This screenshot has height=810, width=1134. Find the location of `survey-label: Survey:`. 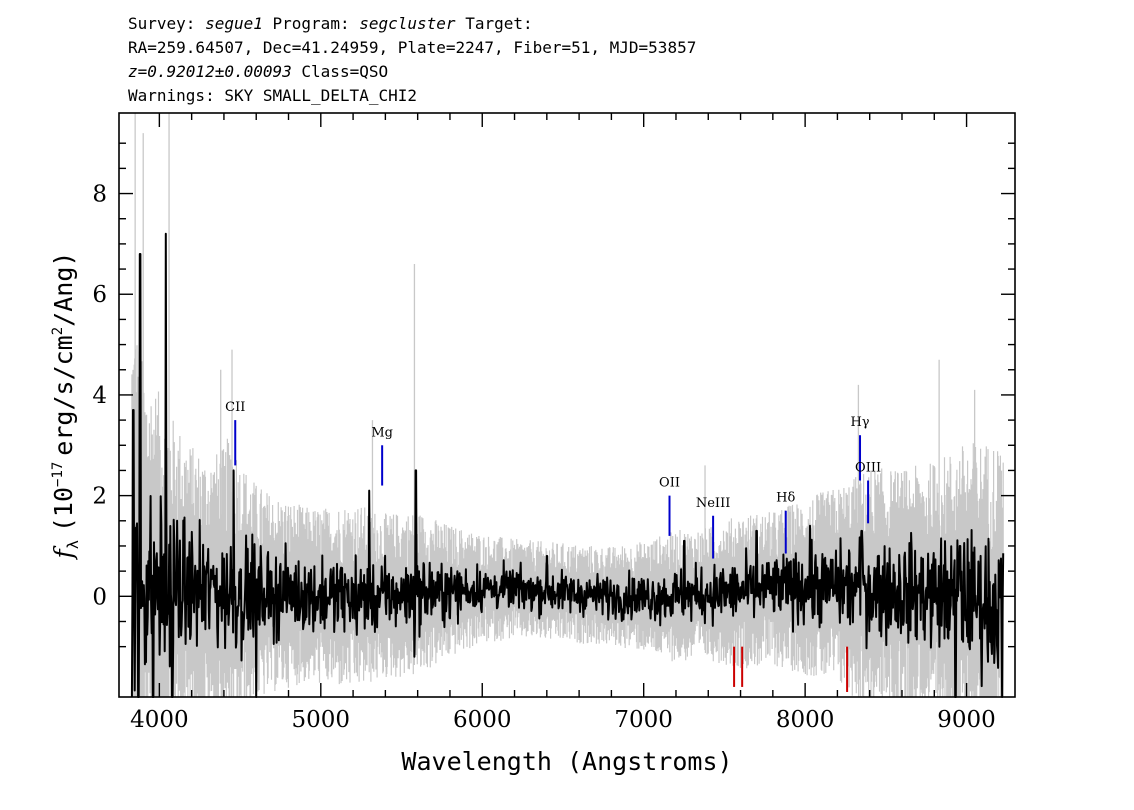

survey-label: Survey: is located at coordinates (161, 23).